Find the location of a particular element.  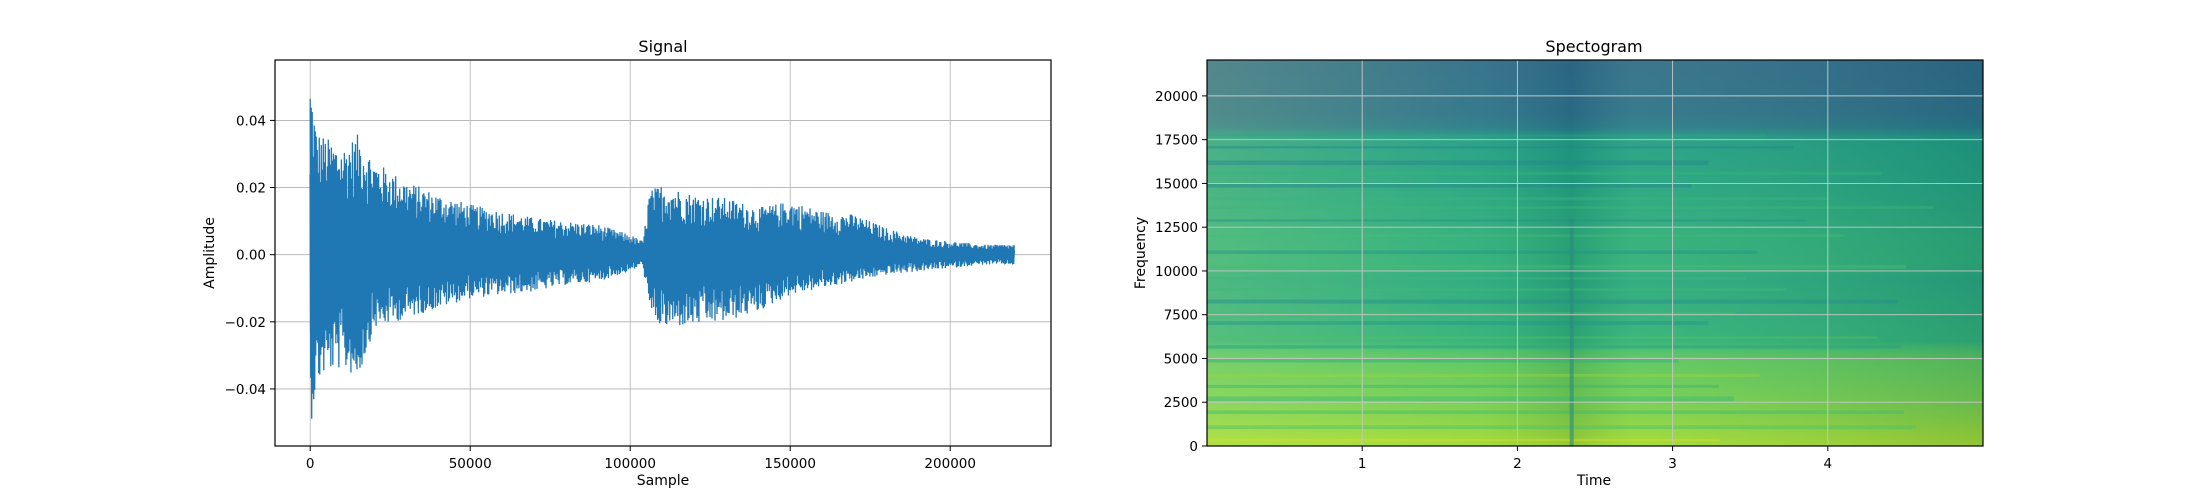

signal-y-tick-label: 0.04 is located at coordinates (251, 121).